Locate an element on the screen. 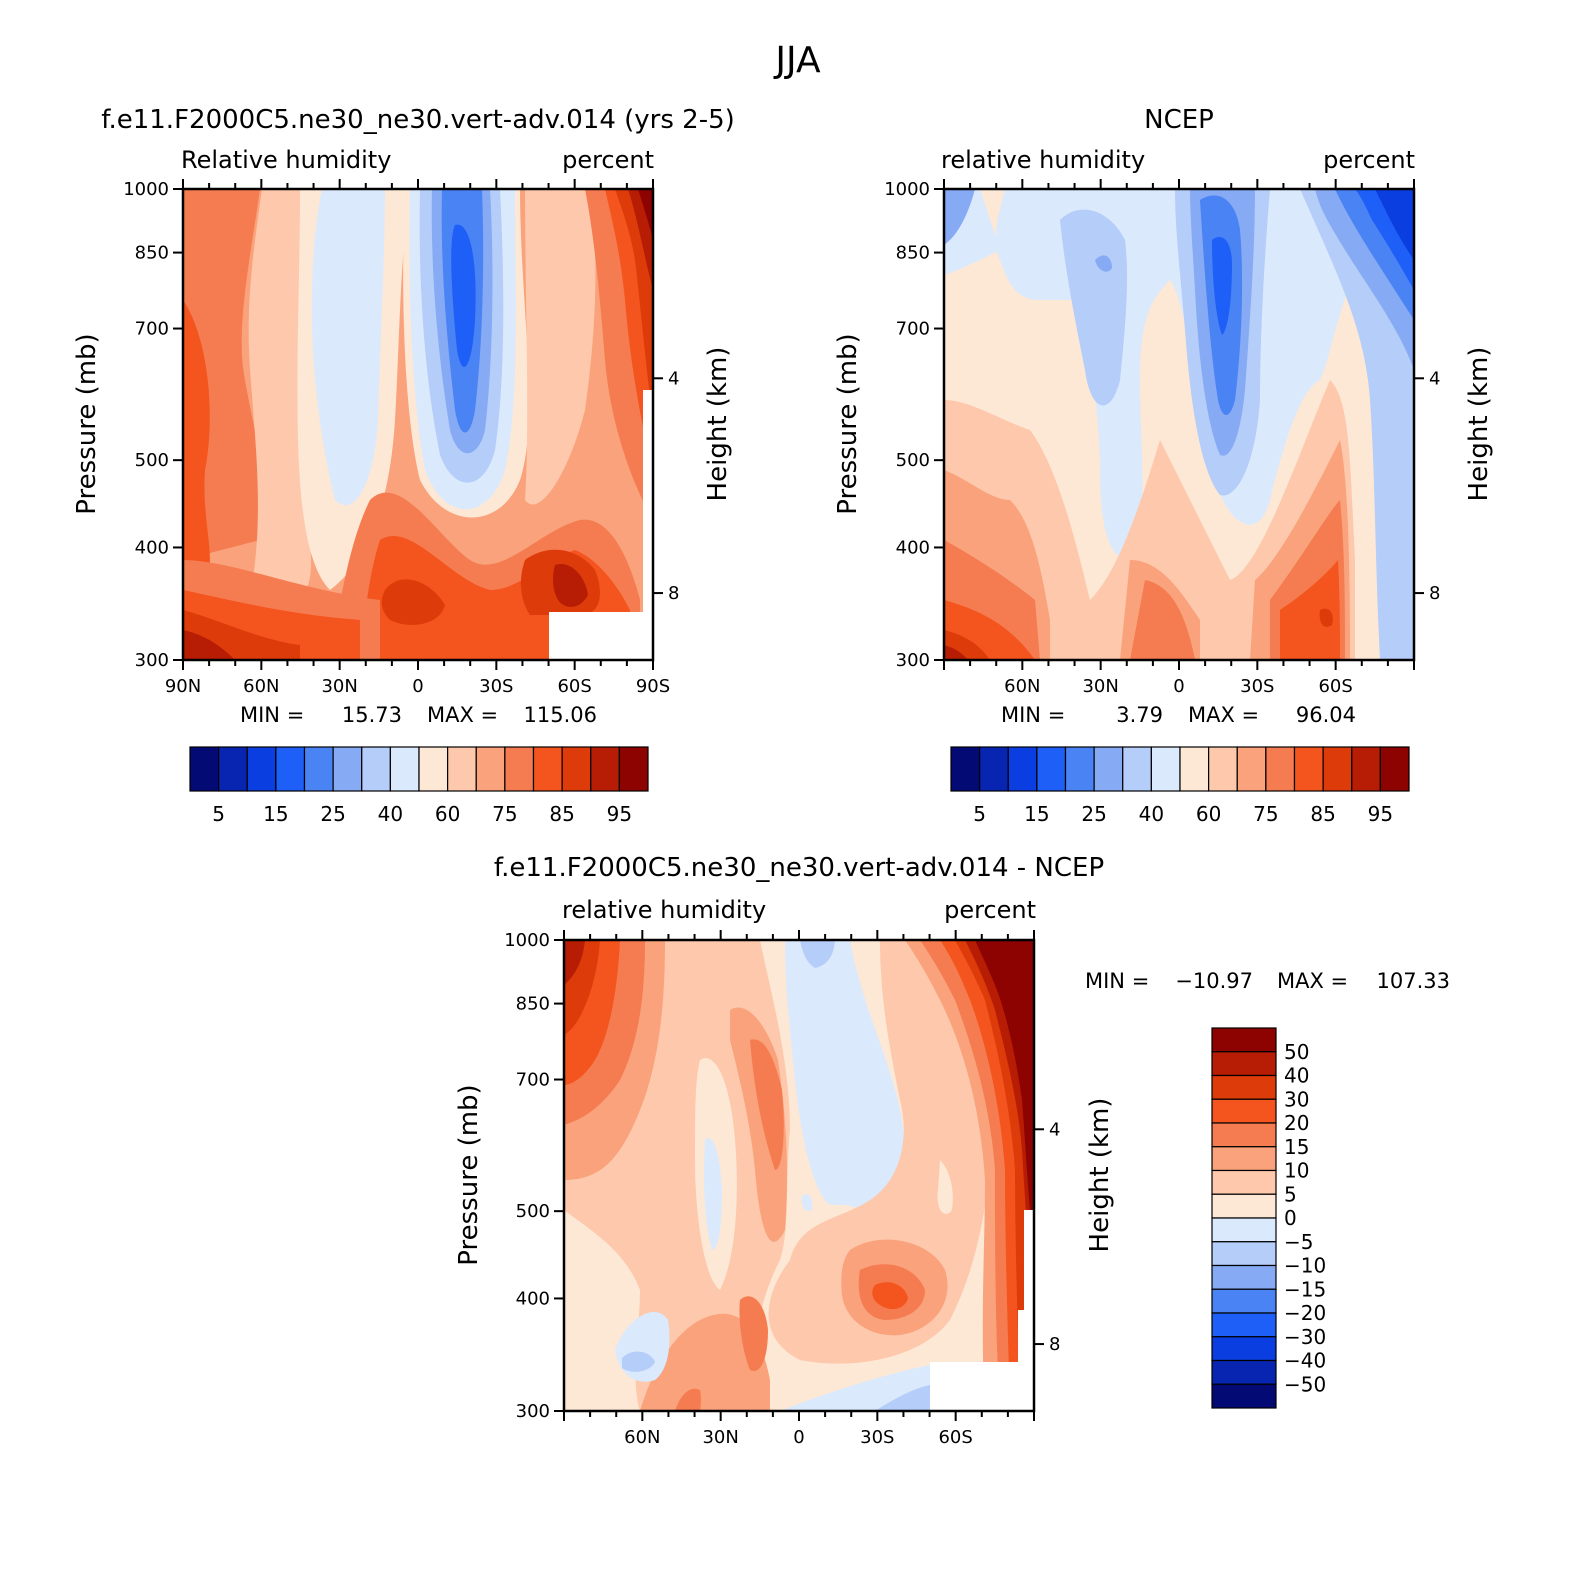  colorbar-label: −20 is located at coordinates (1305, 1313).